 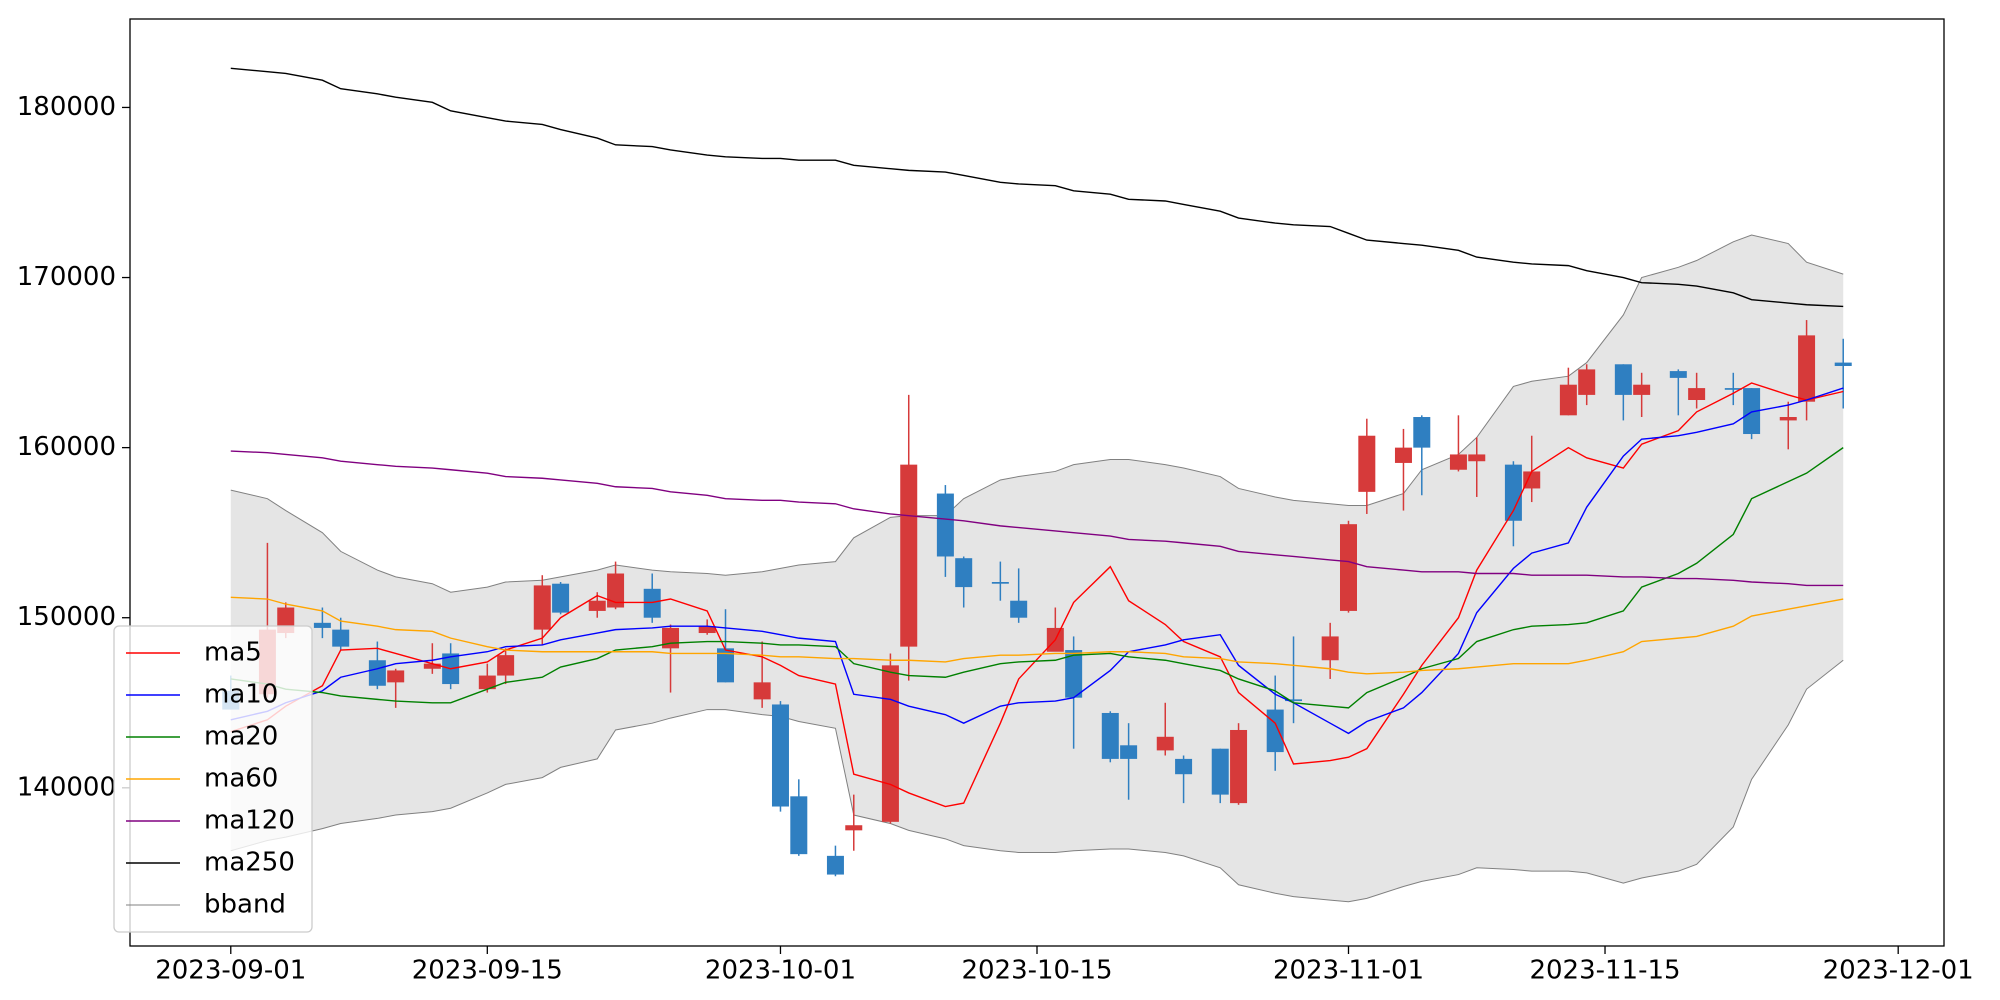 I want to click on x-tick-label: 2023-09-15, so click(x=487, y=971).